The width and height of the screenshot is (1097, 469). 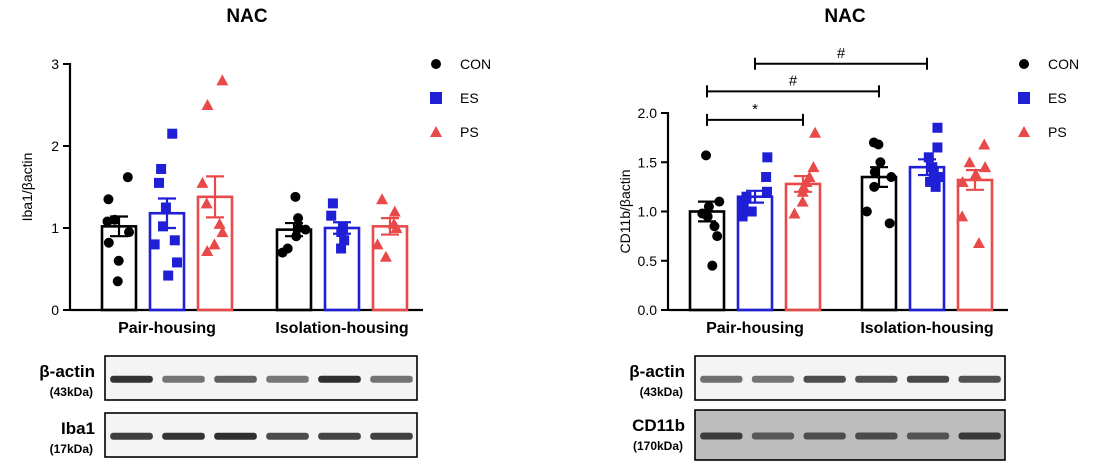 I want to click on blot-size-label: (43kDa), so click(x=661, y=392).